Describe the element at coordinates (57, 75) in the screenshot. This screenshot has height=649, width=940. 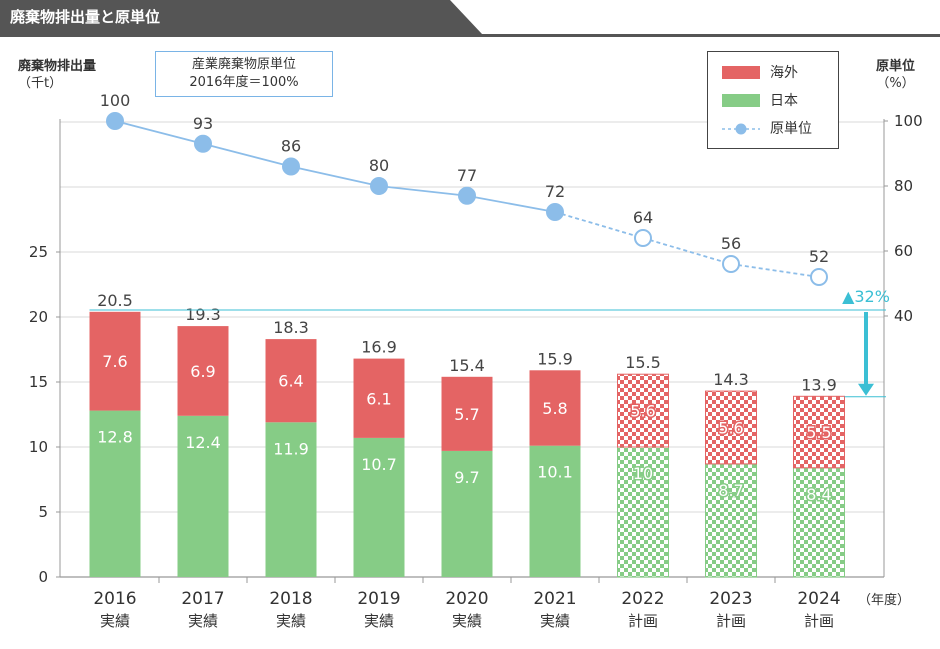
I see `left-axis-title: 廃棄物排出量 （千t）` at that location.